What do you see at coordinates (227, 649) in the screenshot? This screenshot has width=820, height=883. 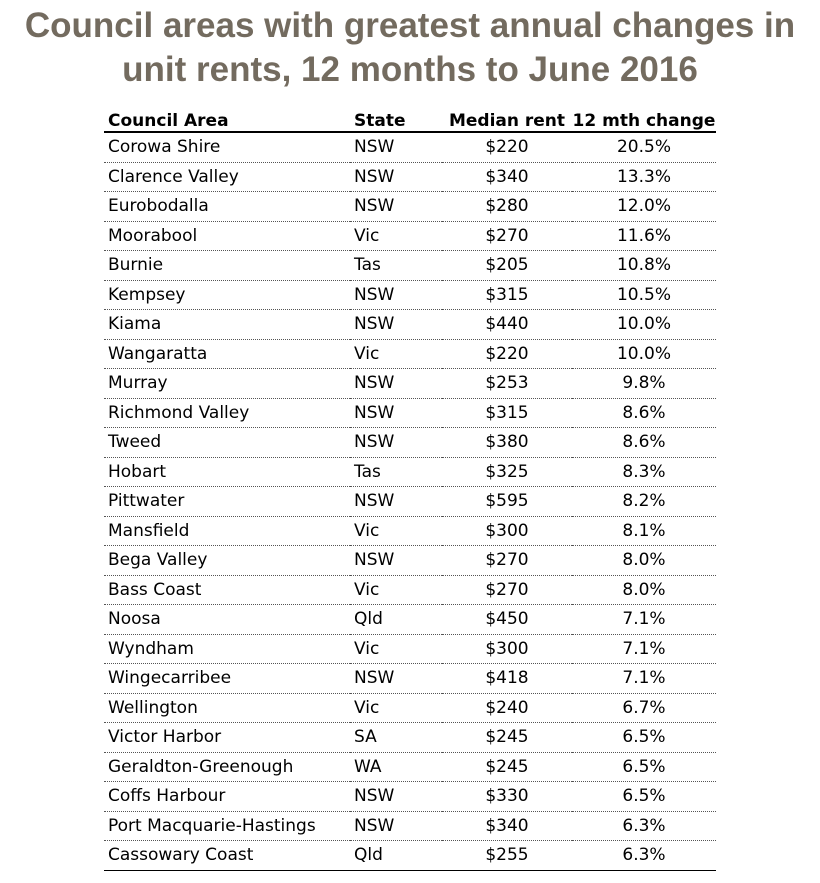 I see `council-area-cell: Wyndham` at bounding box center [227, 649].